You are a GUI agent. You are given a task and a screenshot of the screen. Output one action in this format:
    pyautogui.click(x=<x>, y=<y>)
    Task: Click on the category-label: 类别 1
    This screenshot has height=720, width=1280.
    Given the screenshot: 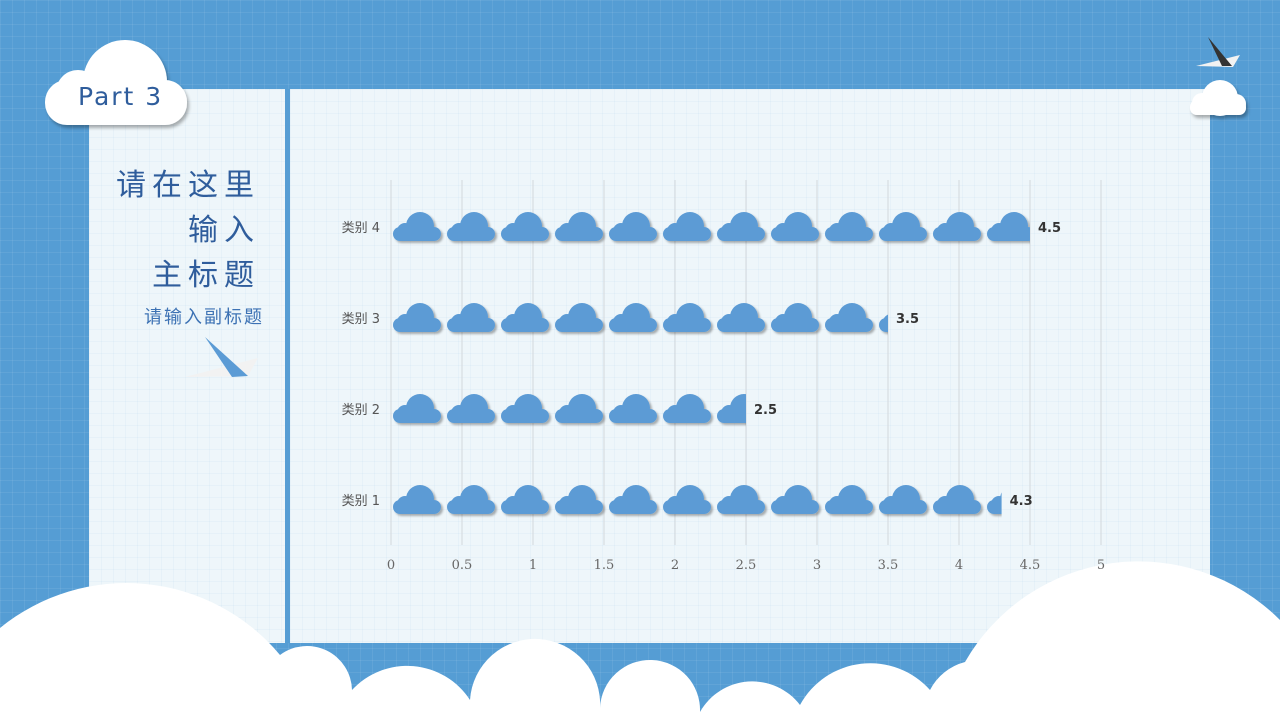 What is the action you would take?
    pyautogui.click(x=361, y=501)
    